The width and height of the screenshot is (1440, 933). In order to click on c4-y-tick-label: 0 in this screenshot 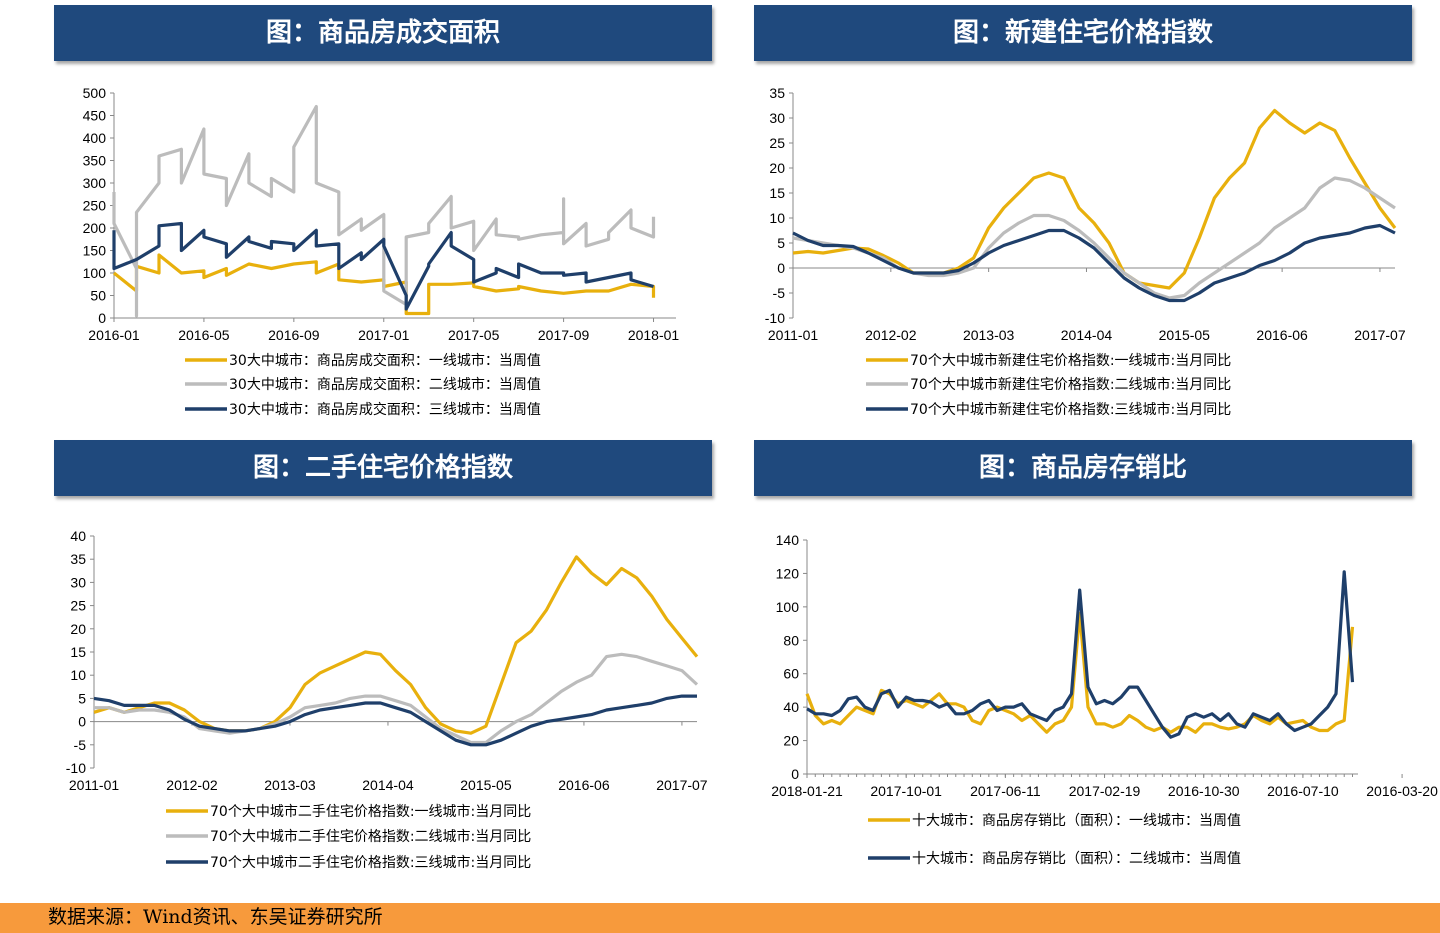, I will do `click(795, 774)`.